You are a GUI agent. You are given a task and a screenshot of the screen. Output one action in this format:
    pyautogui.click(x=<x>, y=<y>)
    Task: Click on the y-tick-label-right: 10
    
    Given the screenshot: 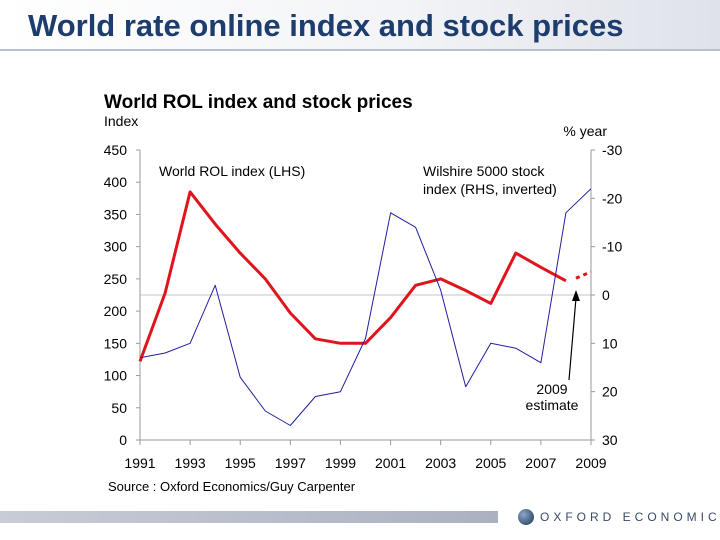 What is the action you would take?
    pyautogui.click(x=610, y=343)
    